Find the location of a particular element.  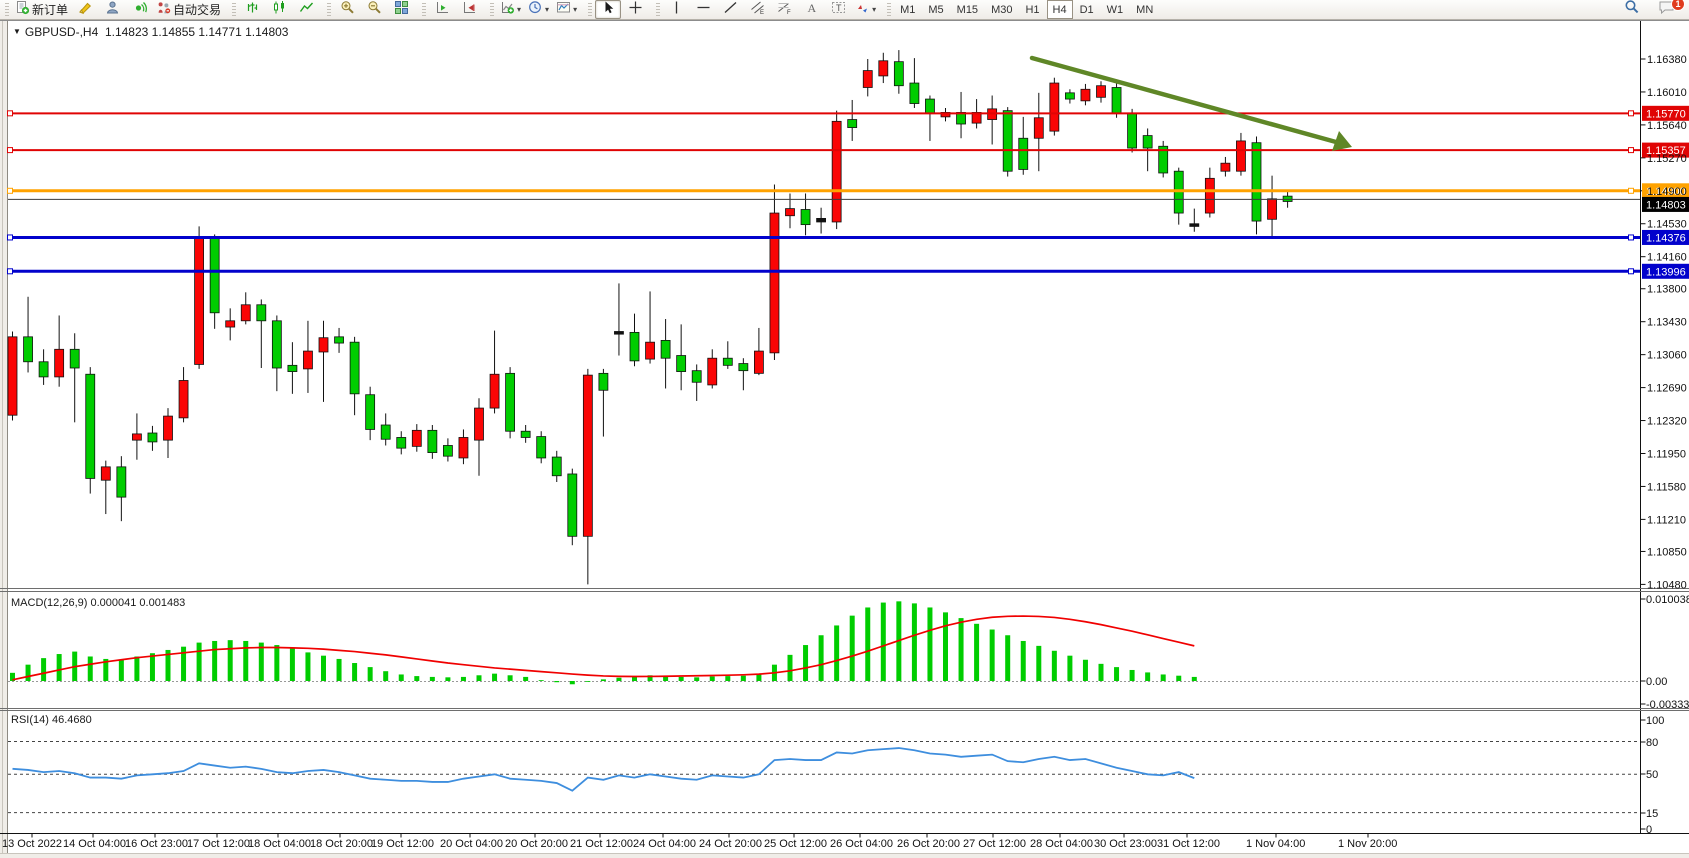

time-tick-label: 17 Oct 12:00 is located at coordinates (218, 844).